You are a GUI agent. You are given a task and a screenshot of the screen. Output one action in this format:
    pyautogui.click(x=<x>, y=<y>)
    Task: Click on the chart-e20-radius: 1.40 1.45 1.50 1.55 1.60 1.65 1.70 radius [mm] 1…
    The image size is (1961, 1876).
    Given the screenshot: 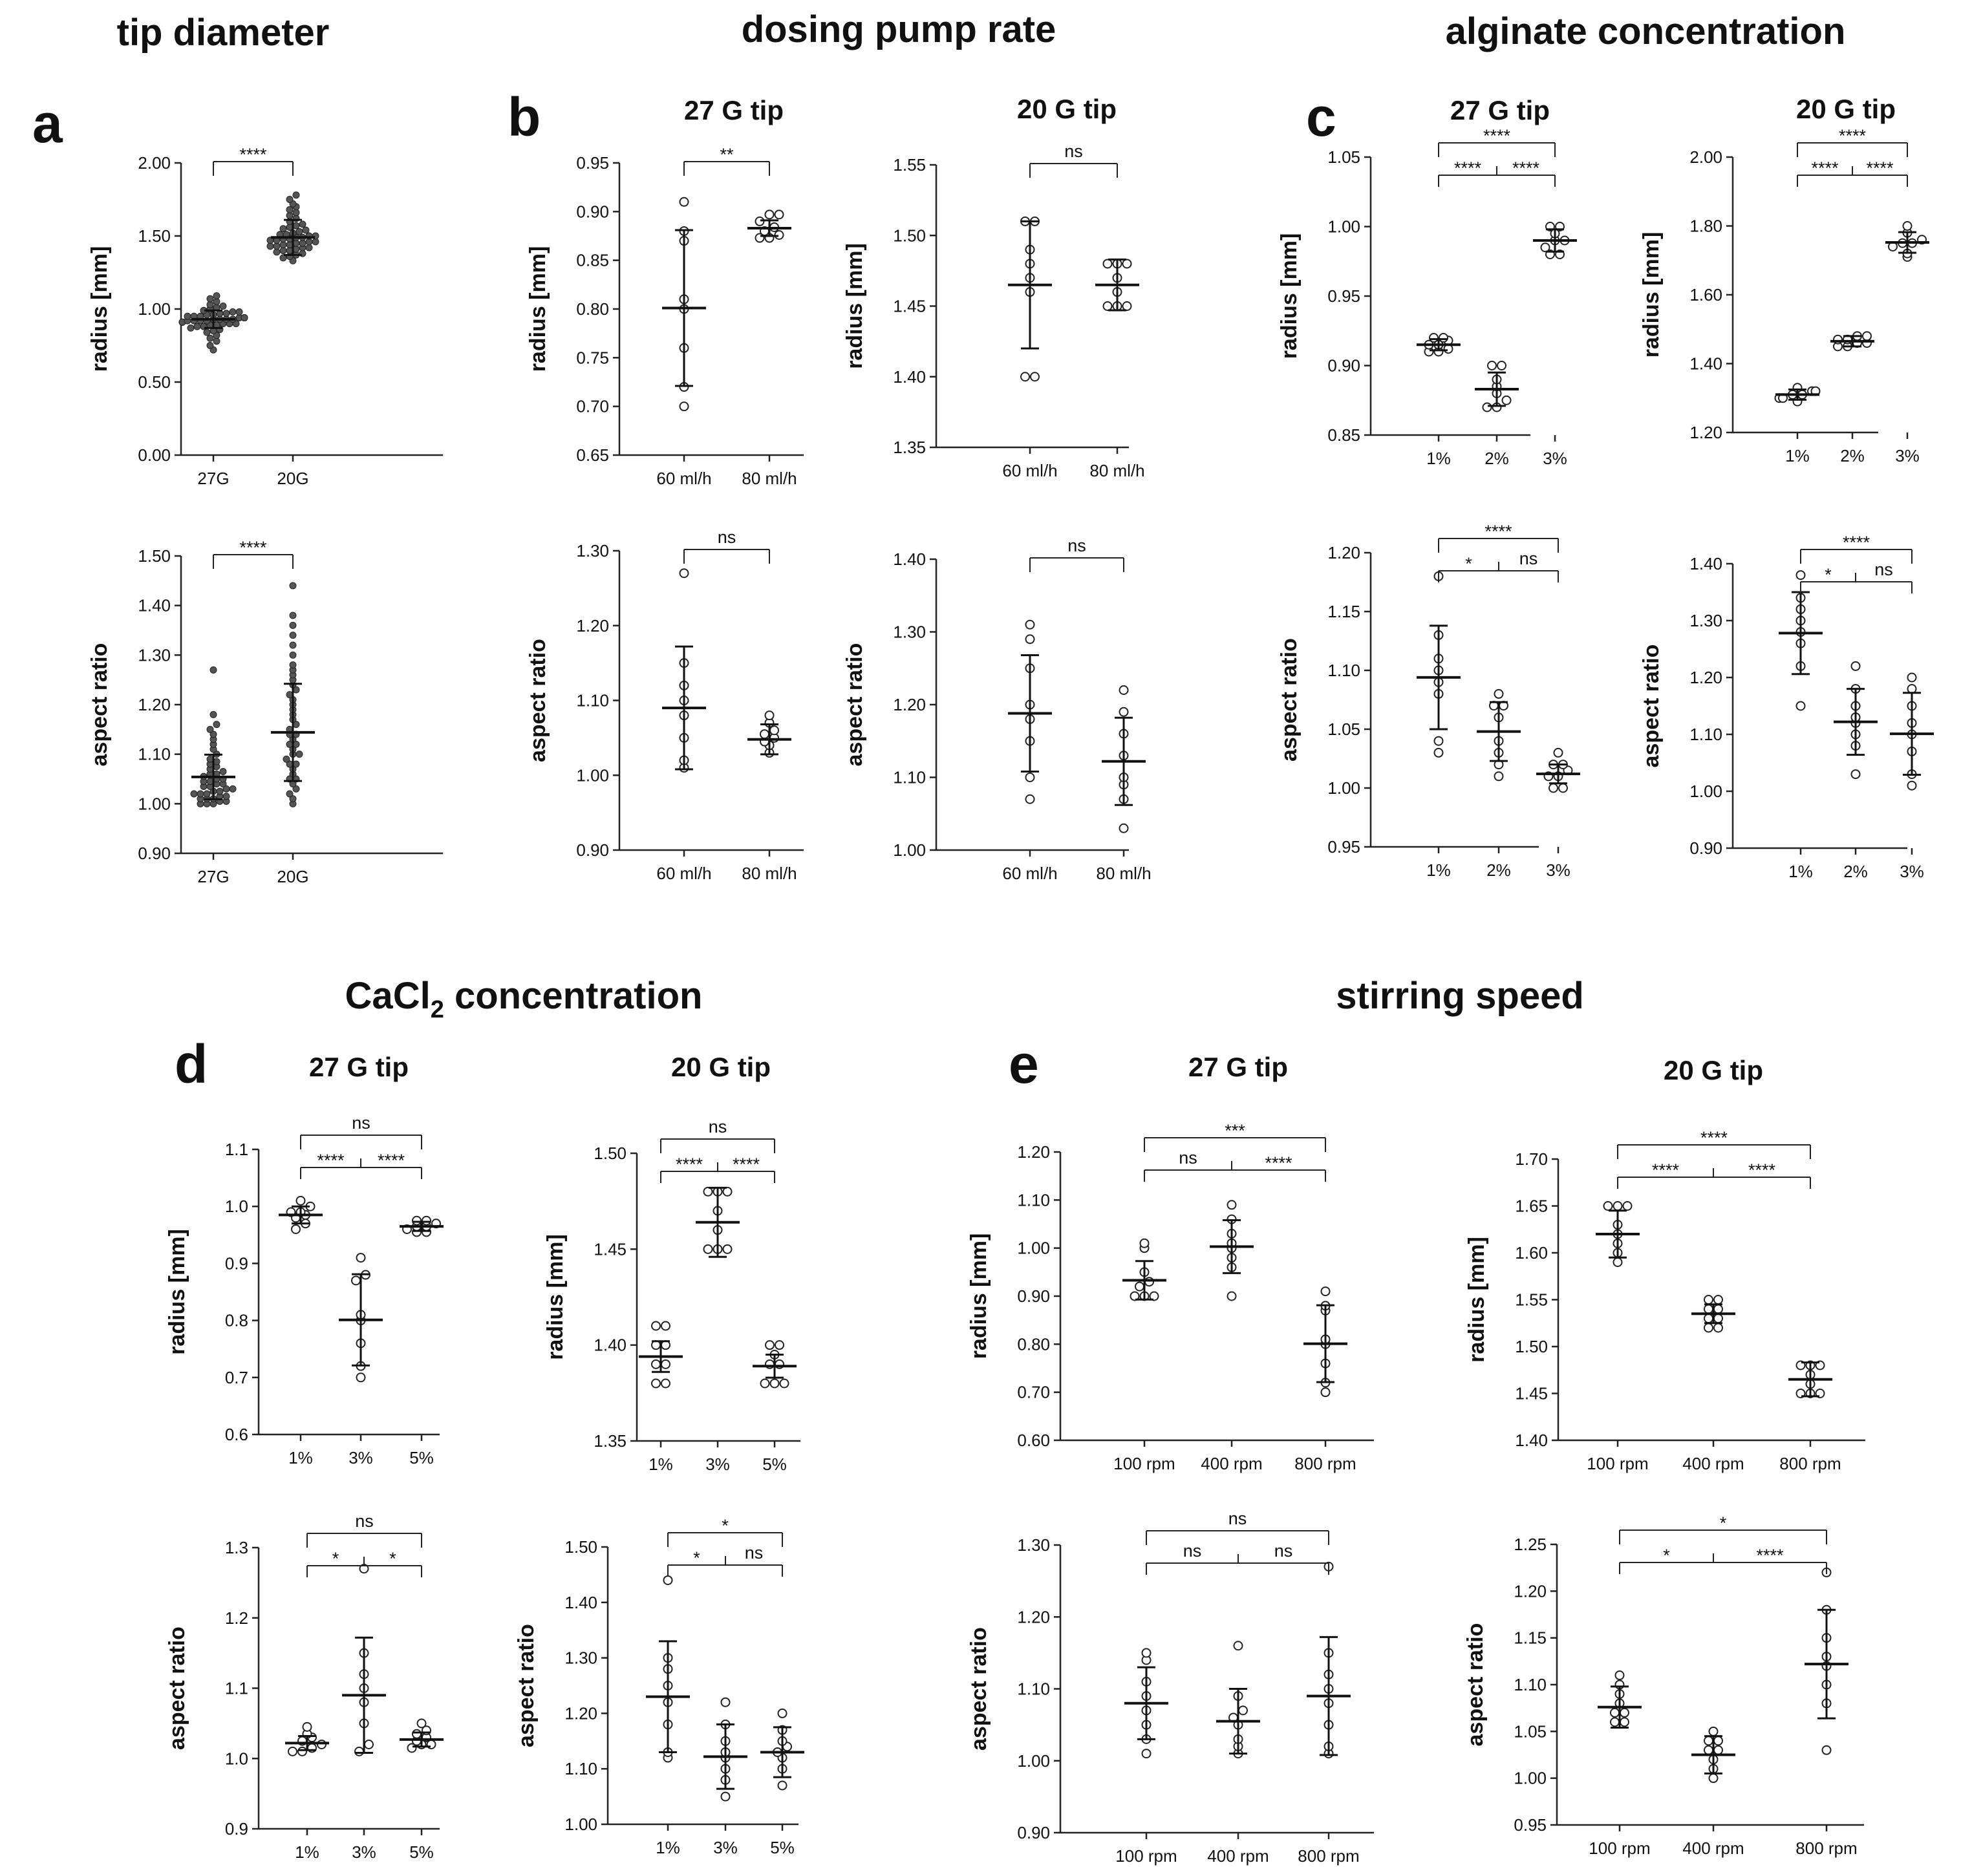 What is the action you would take?
    pyautogui.click(x=1664, y=1300)
    